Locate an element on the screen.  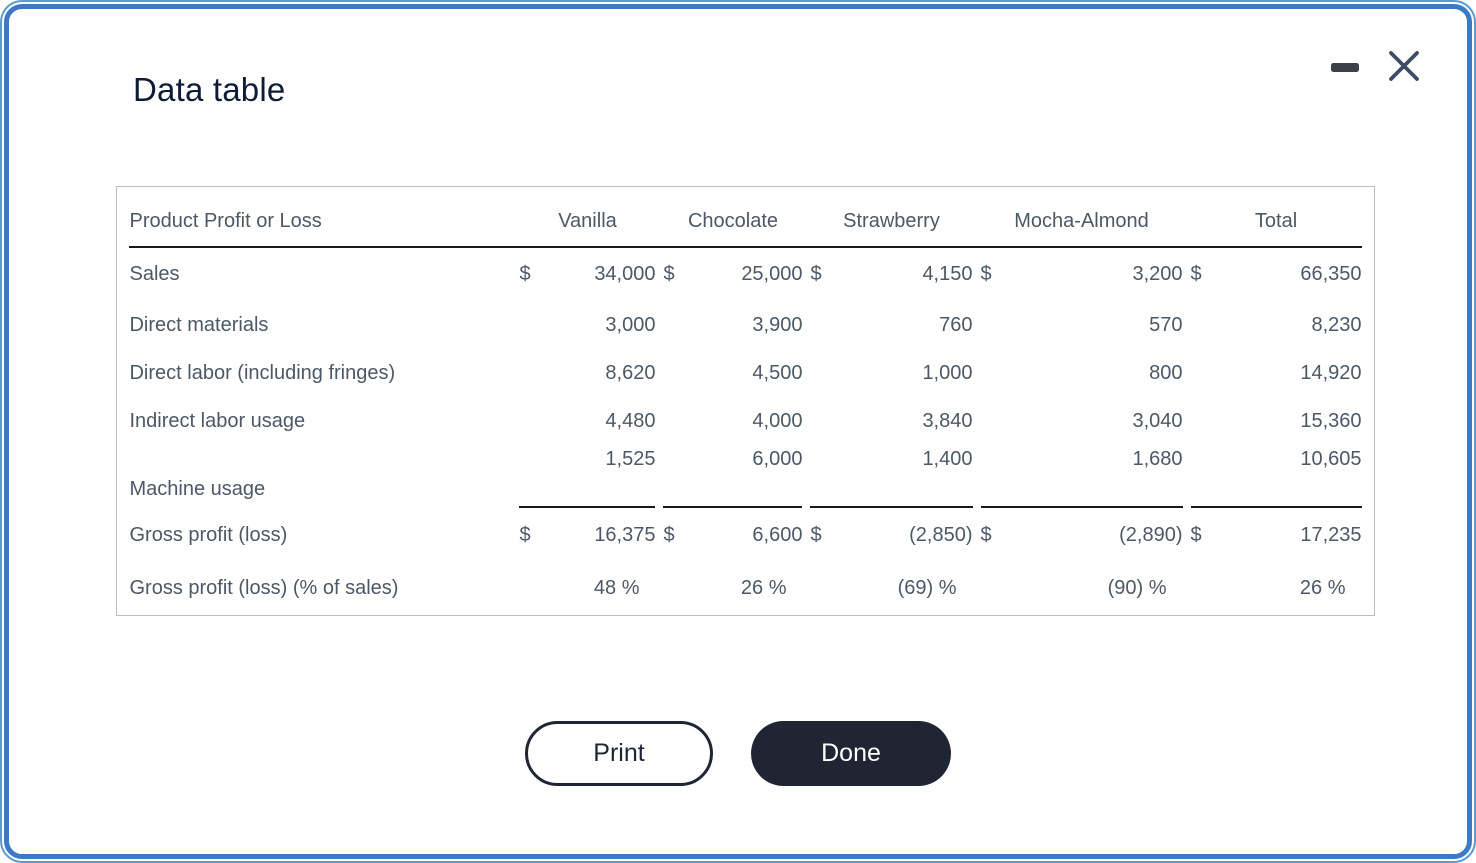
action-button-row: Print Done is located at coordinates (738, 753).